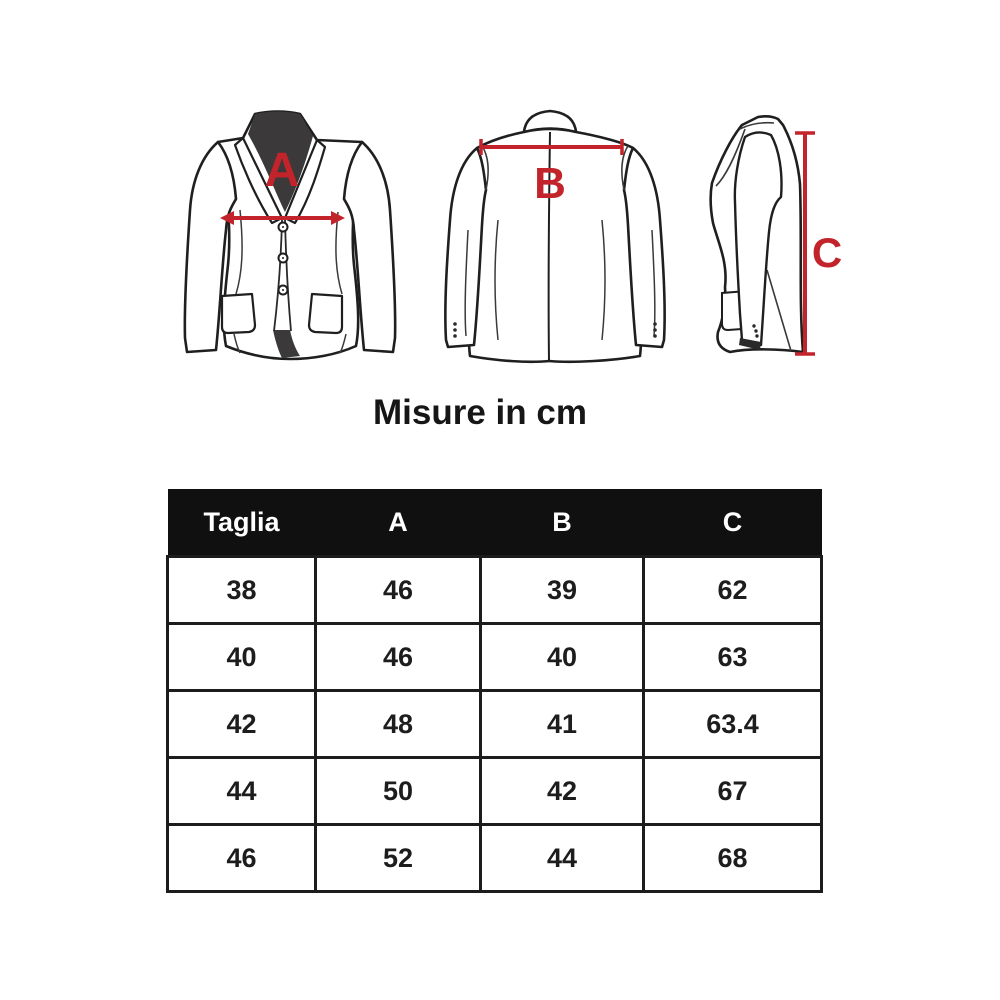  I want to click on measurement-label-b: B, so click(550, 183).